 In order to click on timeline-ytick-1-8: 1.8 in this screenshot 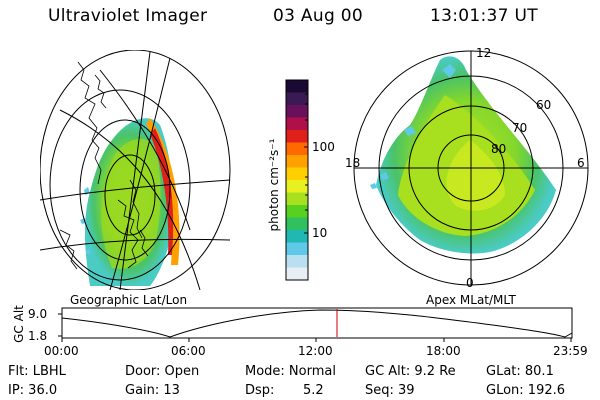, I will do `click(38, 336)`.